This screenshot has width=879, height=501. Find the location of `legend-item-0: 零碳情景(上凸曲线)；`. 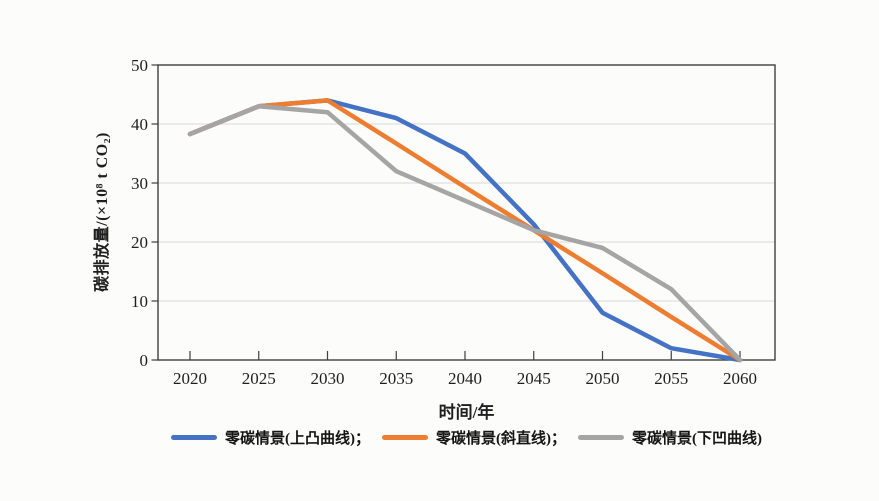

legend-item-0: 零碳情景(上凸曲线)； is located at coordinates (270, 437).